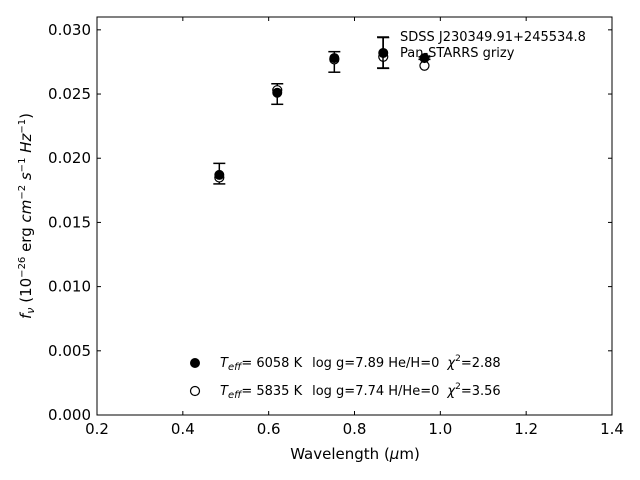  I want to click on x-tick-label: 0.6, so click(269, 429).